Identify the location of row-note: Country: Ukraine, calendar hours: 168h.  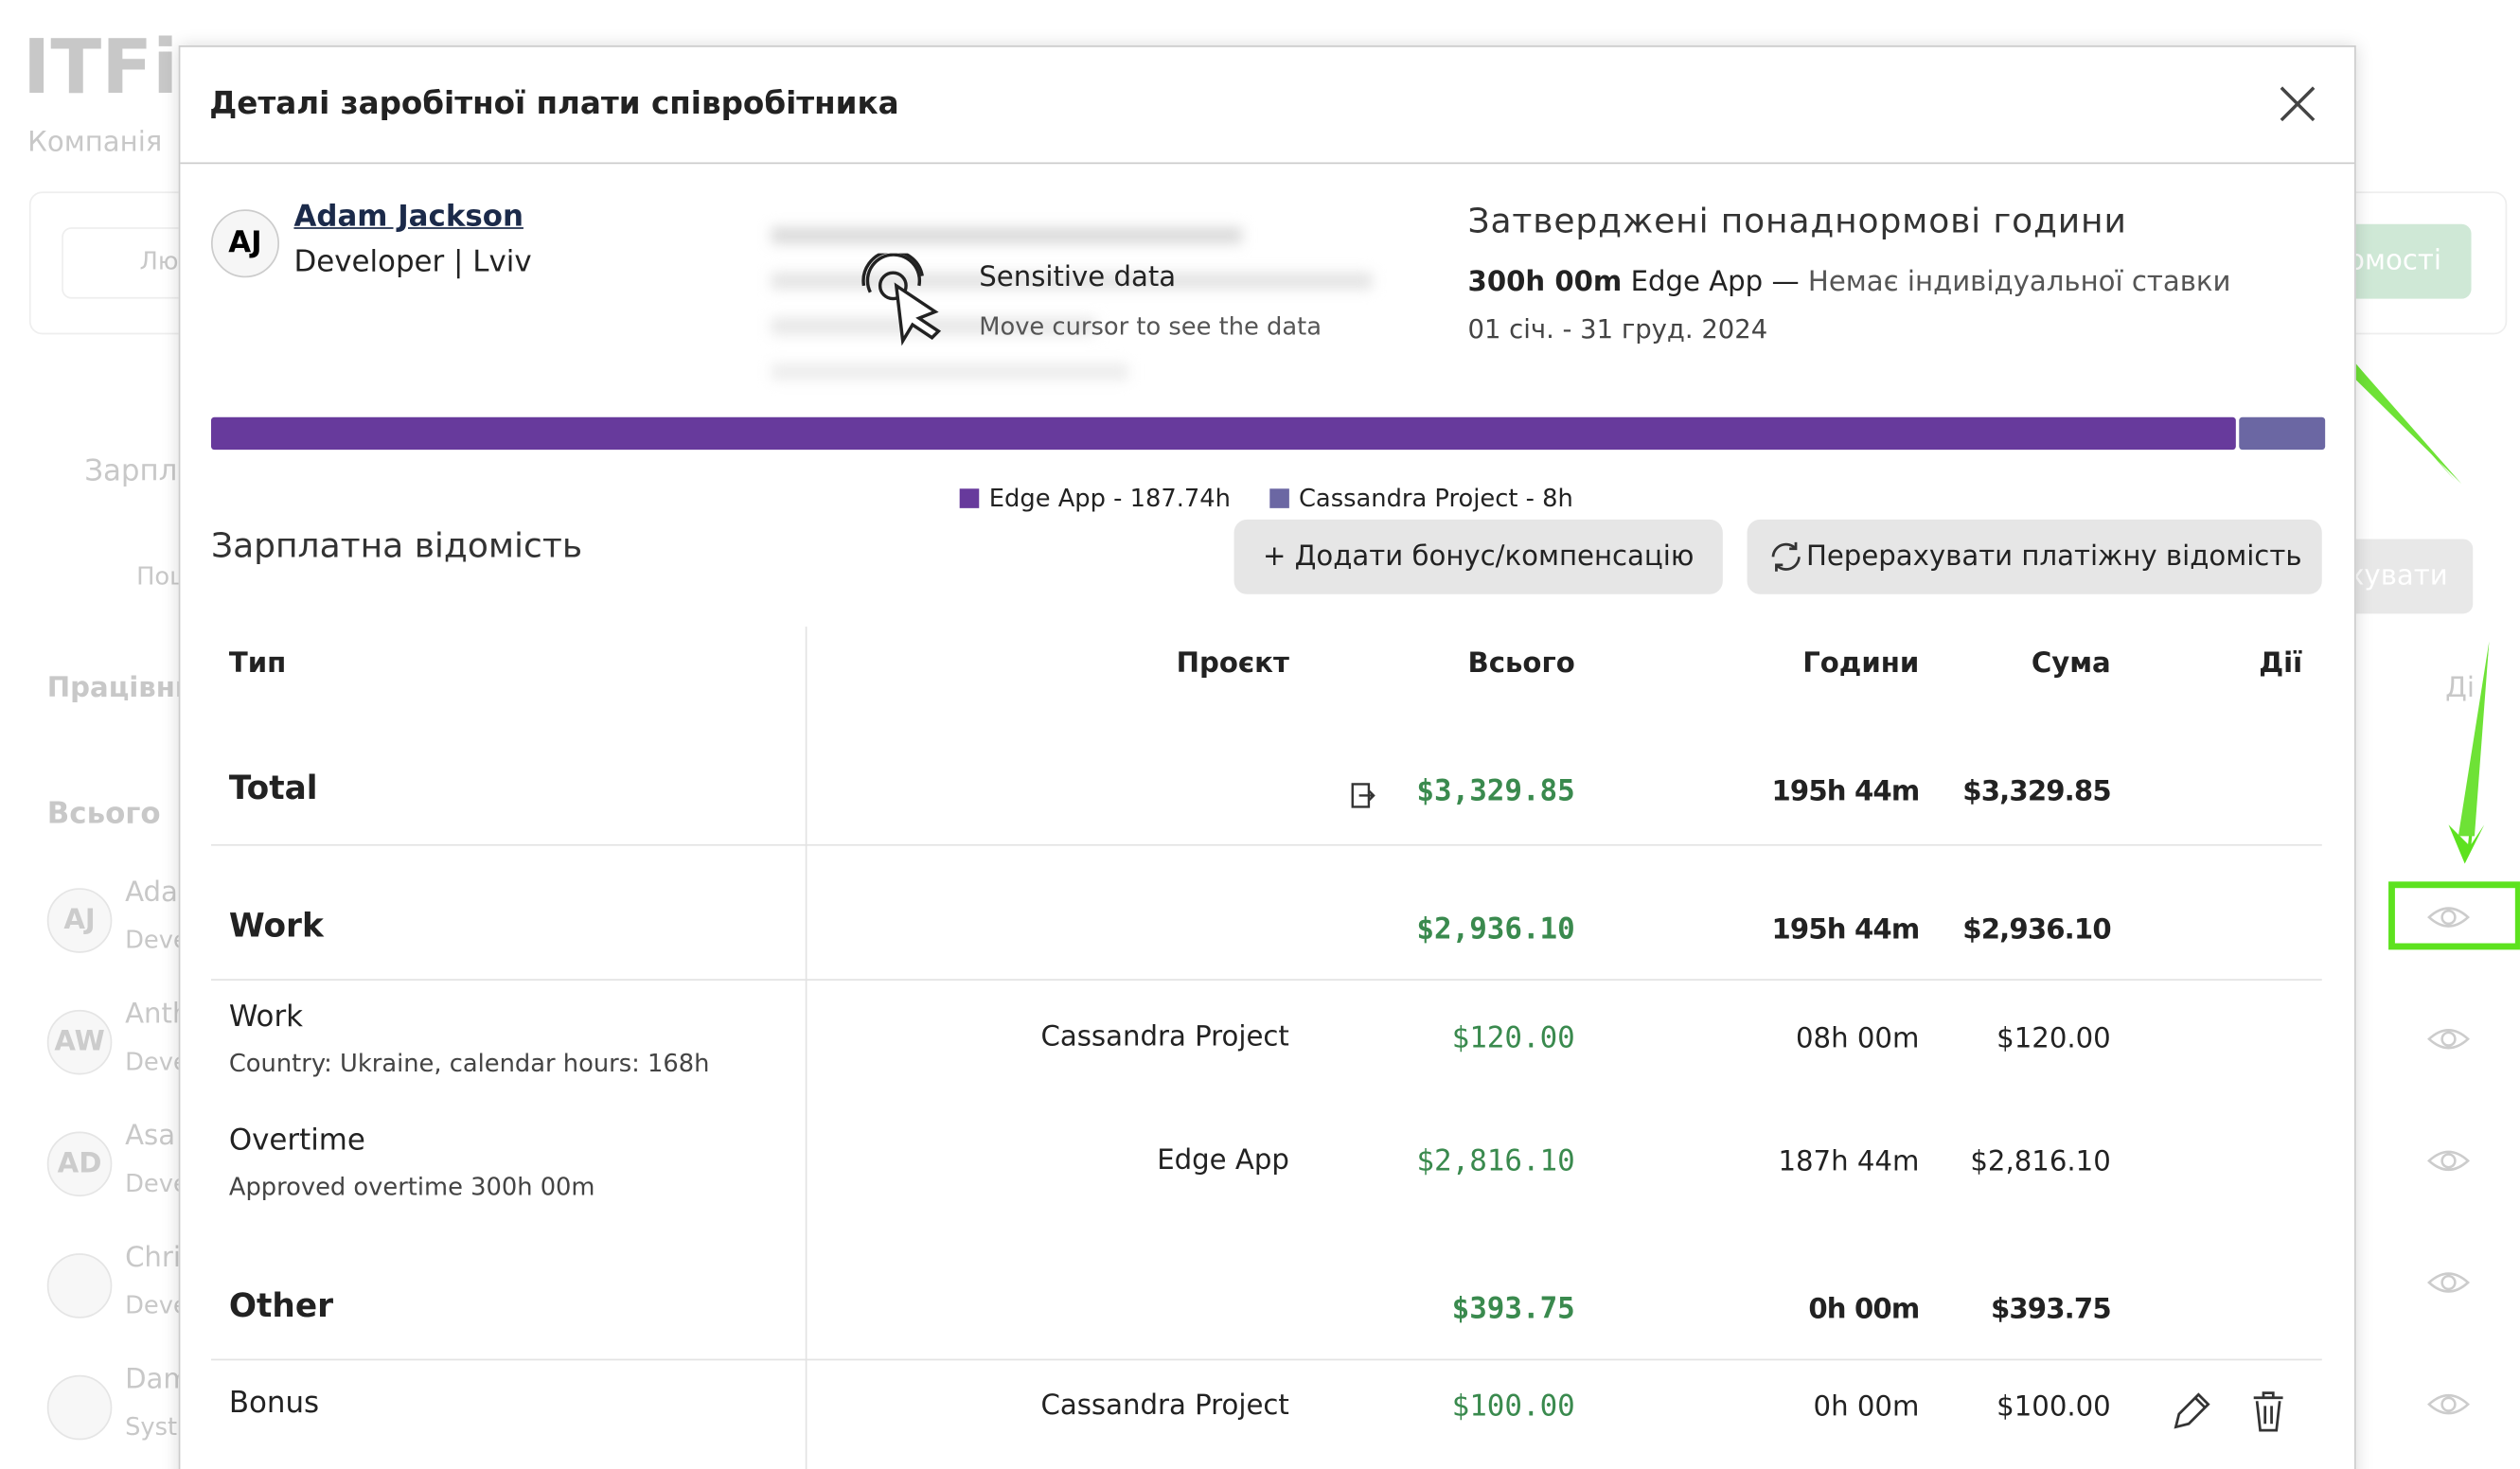
(469, 1063).